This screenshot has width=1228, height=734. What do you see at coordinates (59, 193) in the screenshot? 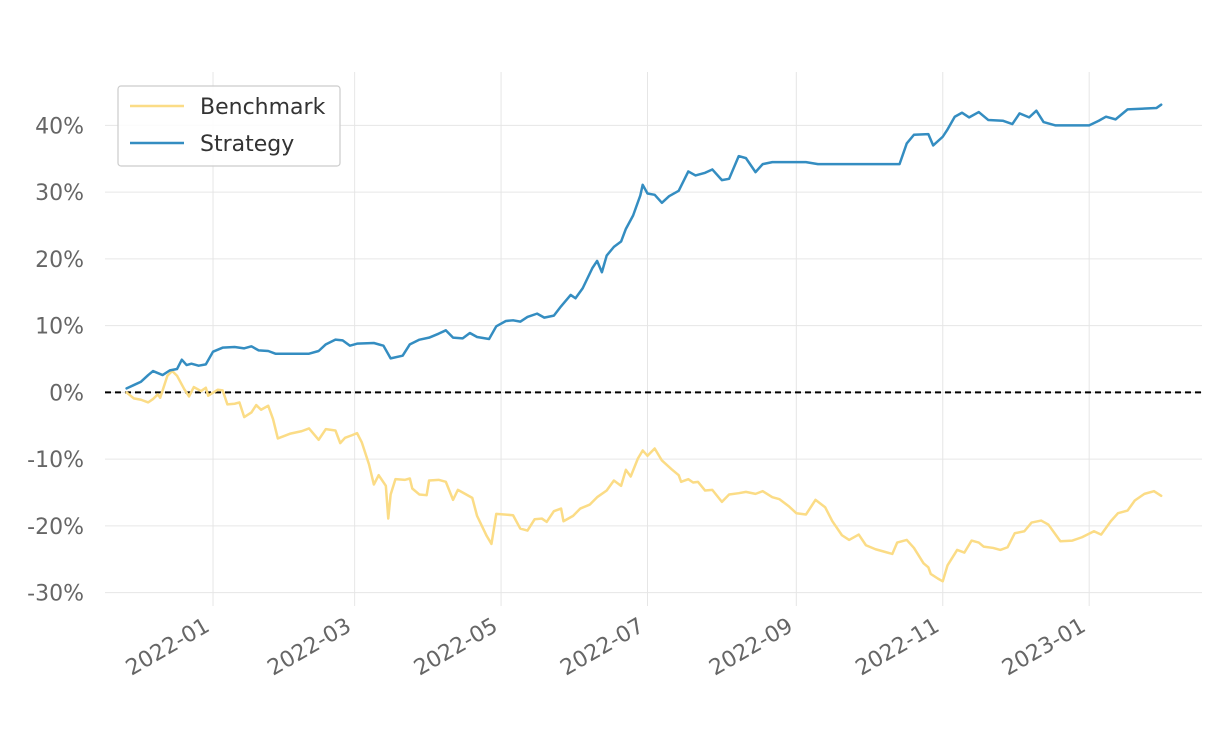
I see `y-tick-label: 30%` at bounding box center [59, 193].